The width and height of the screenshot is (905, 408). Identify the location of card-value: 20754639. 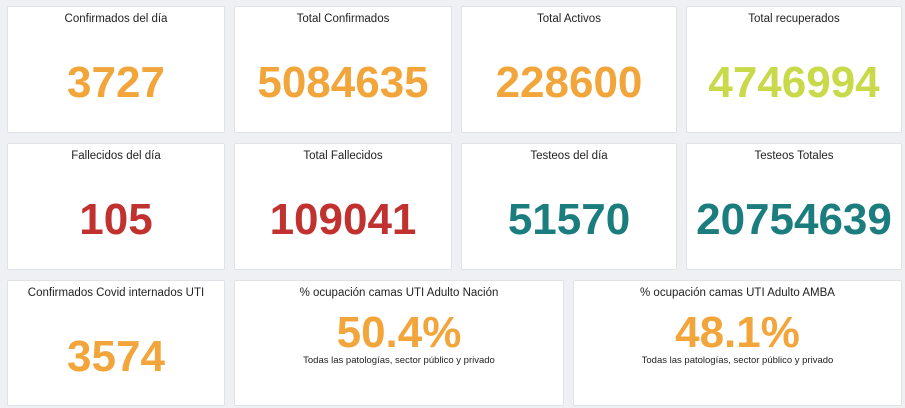
(794, 219).